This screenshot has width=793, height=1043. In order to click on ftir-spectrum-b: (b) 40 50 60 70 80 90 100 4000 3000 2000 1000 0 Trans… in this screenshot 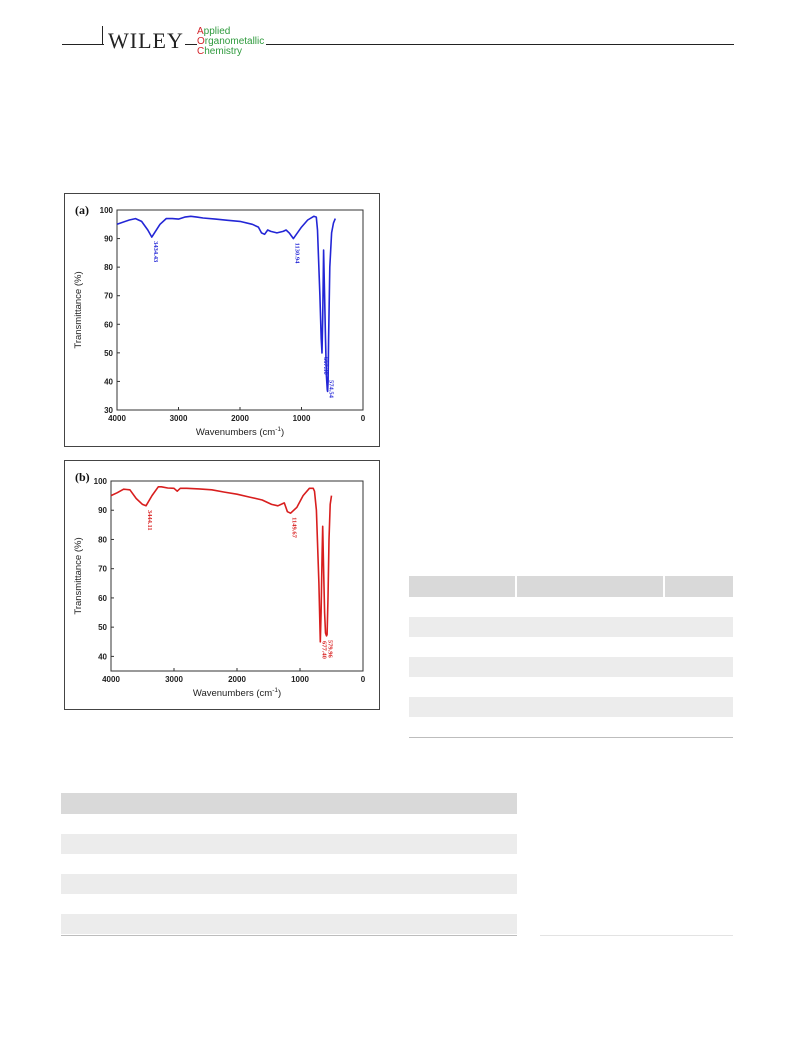, I will do `click(222, 585)`.